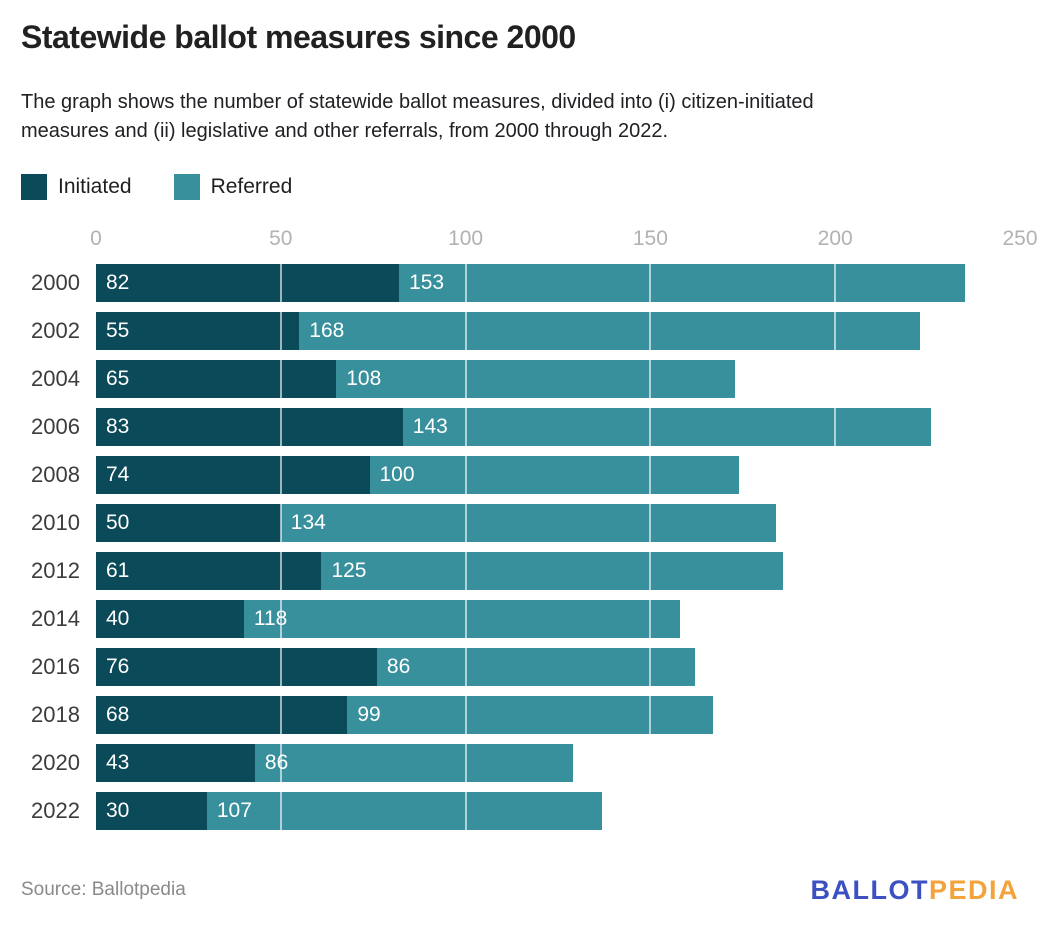  What do you see at coordinates (170, 619) in the screenshot?
I see `bar-segment-initiated: 40` at bounding box center [170, 619].